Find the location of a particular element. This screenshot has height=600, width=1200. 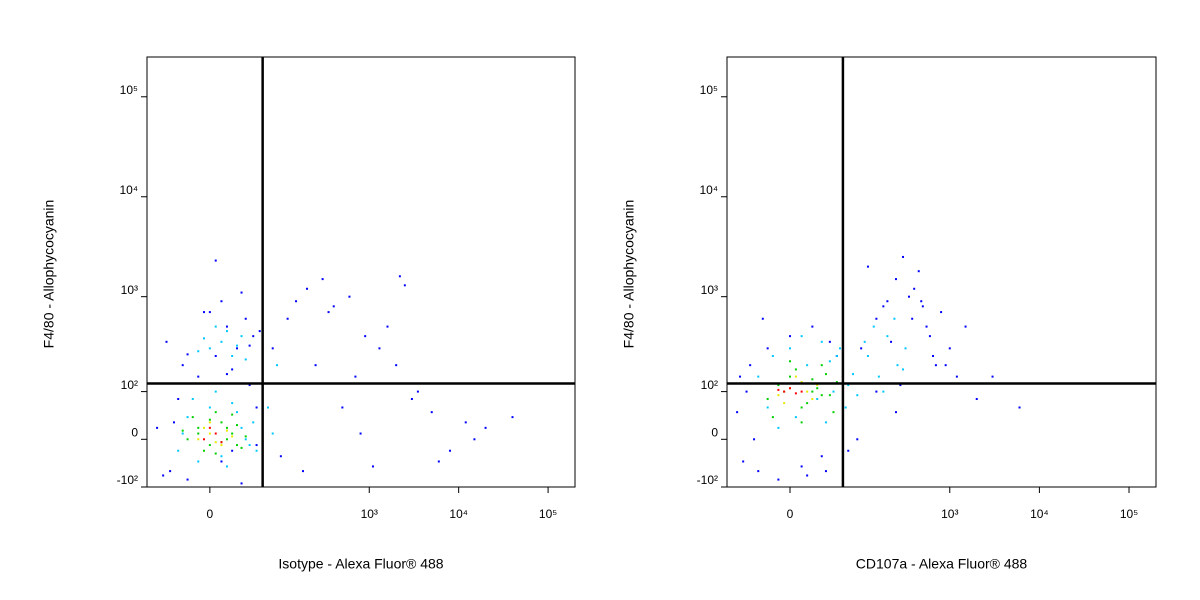

y-axis-label: F4/80 - Allophycocyanin is located at coordinates (49, 274).